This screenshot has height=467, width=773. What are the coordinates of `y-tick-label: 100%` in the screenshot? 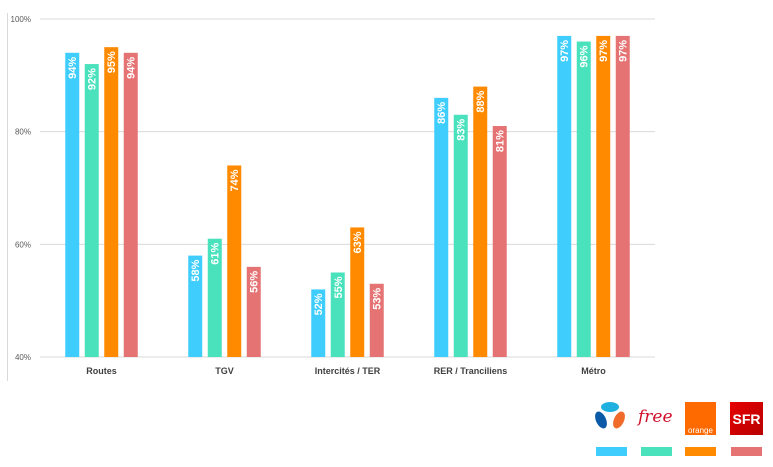 It's located at (21, 19).